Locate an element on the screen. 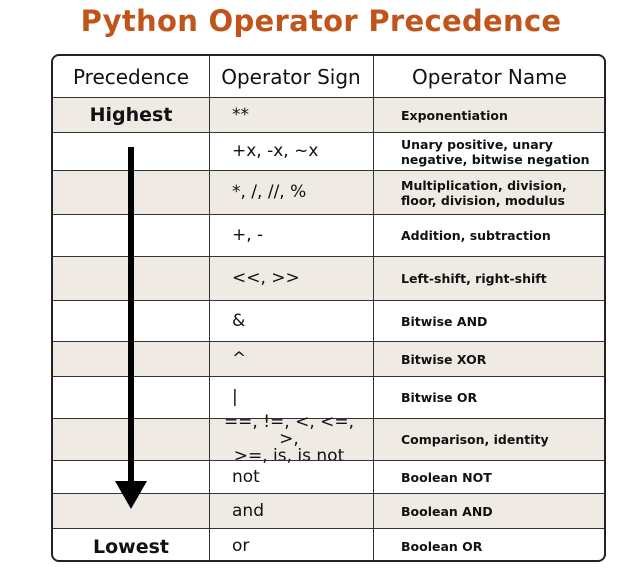 The height and width of the screenshot is (577, 642). operator-sign: *, /, //, % is located at coordinates (269, 192).